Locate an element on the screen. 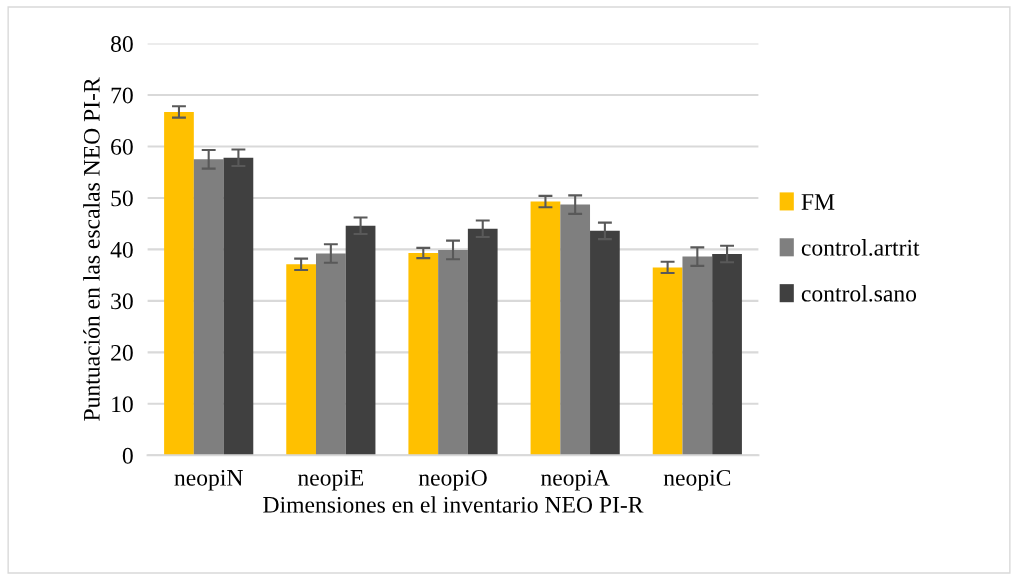 The width and height of the screenshot is (1018, 580). legend-label: control.sano is located at coordinates (859, 293).